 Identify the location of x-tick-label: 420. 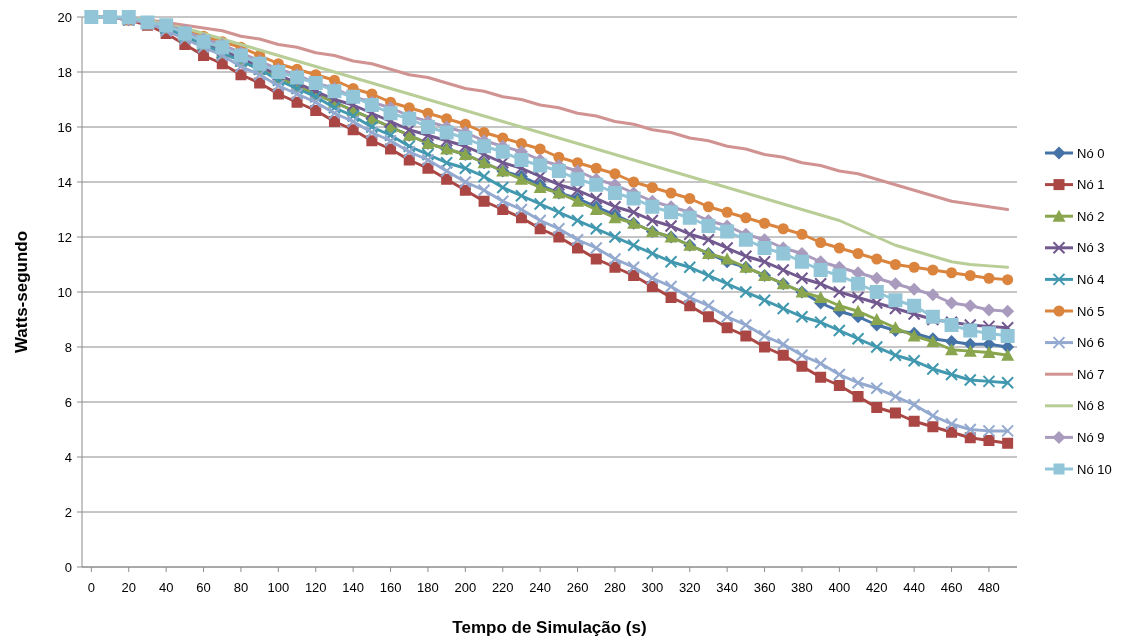
(876, 587).